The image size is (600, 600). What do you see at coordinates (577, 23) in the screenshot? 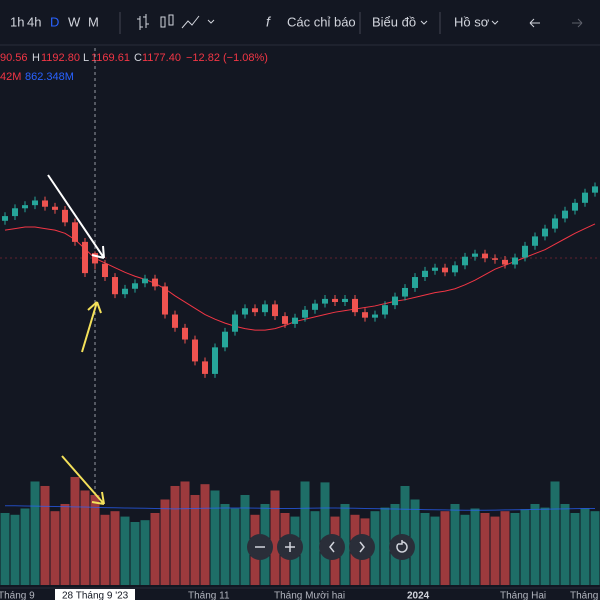
I see `redo-icon` at bounding box center [577, 23].